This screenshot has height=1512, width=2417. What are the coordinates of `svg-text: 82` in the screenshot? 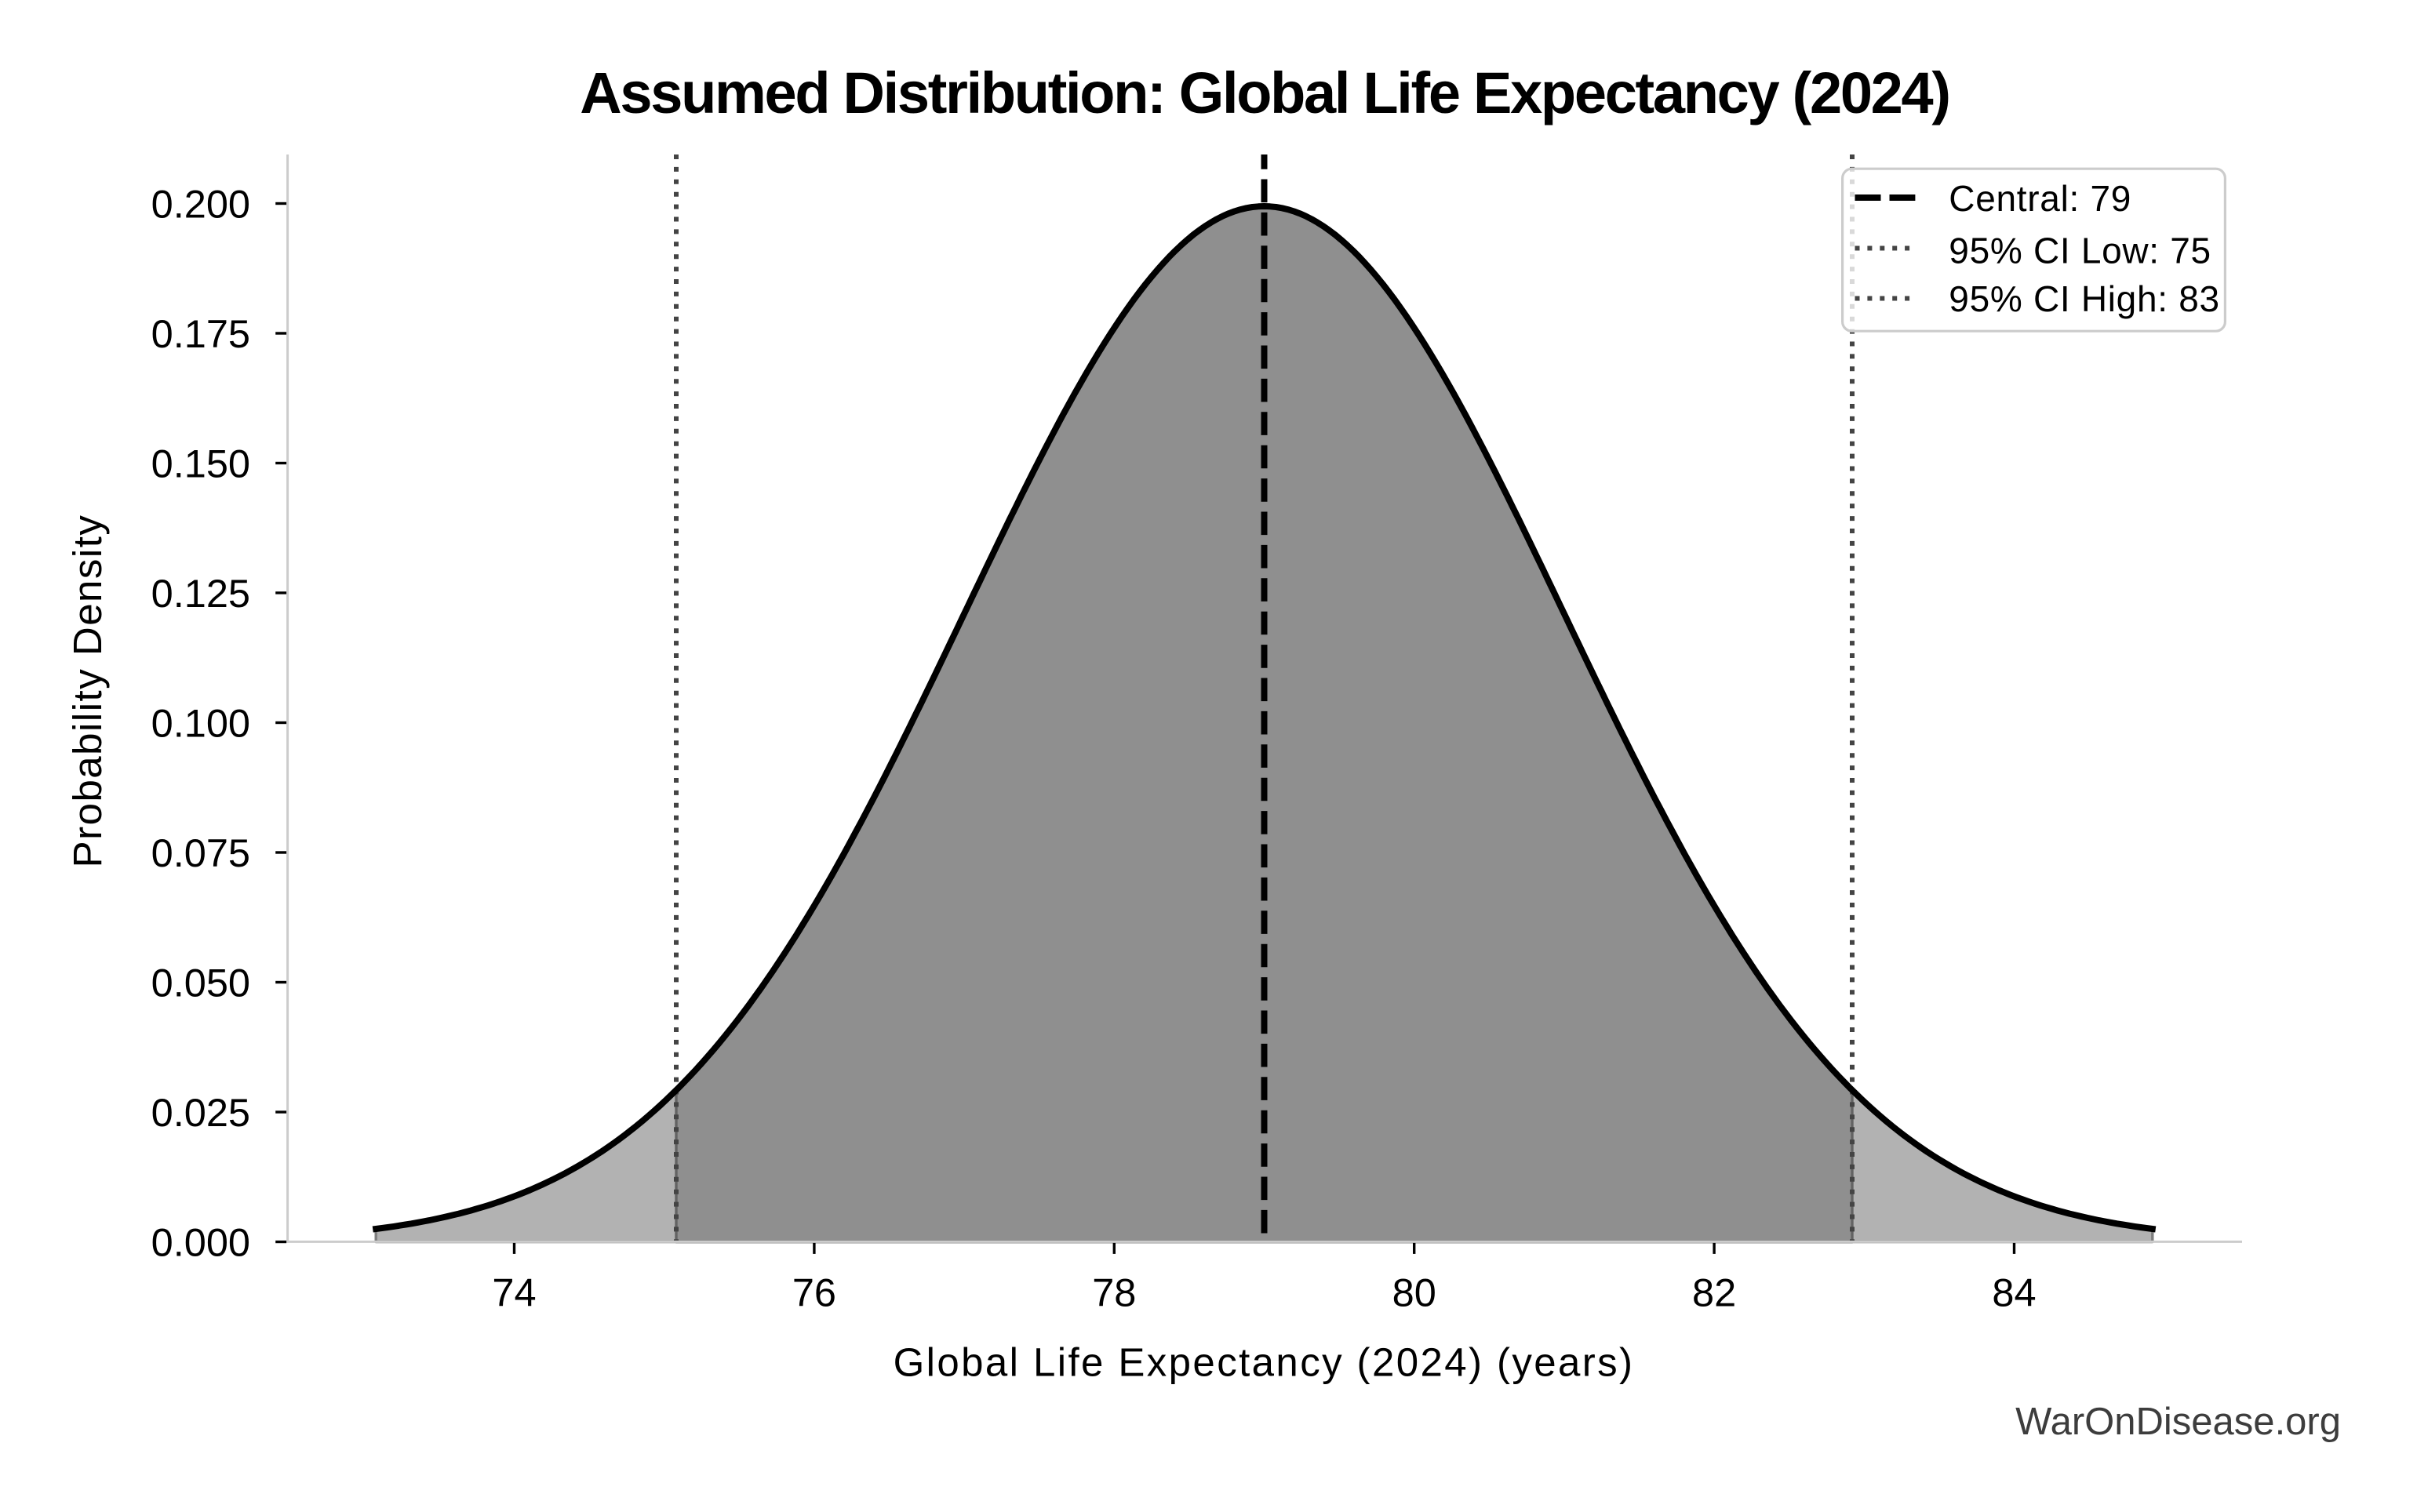 It's located at (1714, 1292).